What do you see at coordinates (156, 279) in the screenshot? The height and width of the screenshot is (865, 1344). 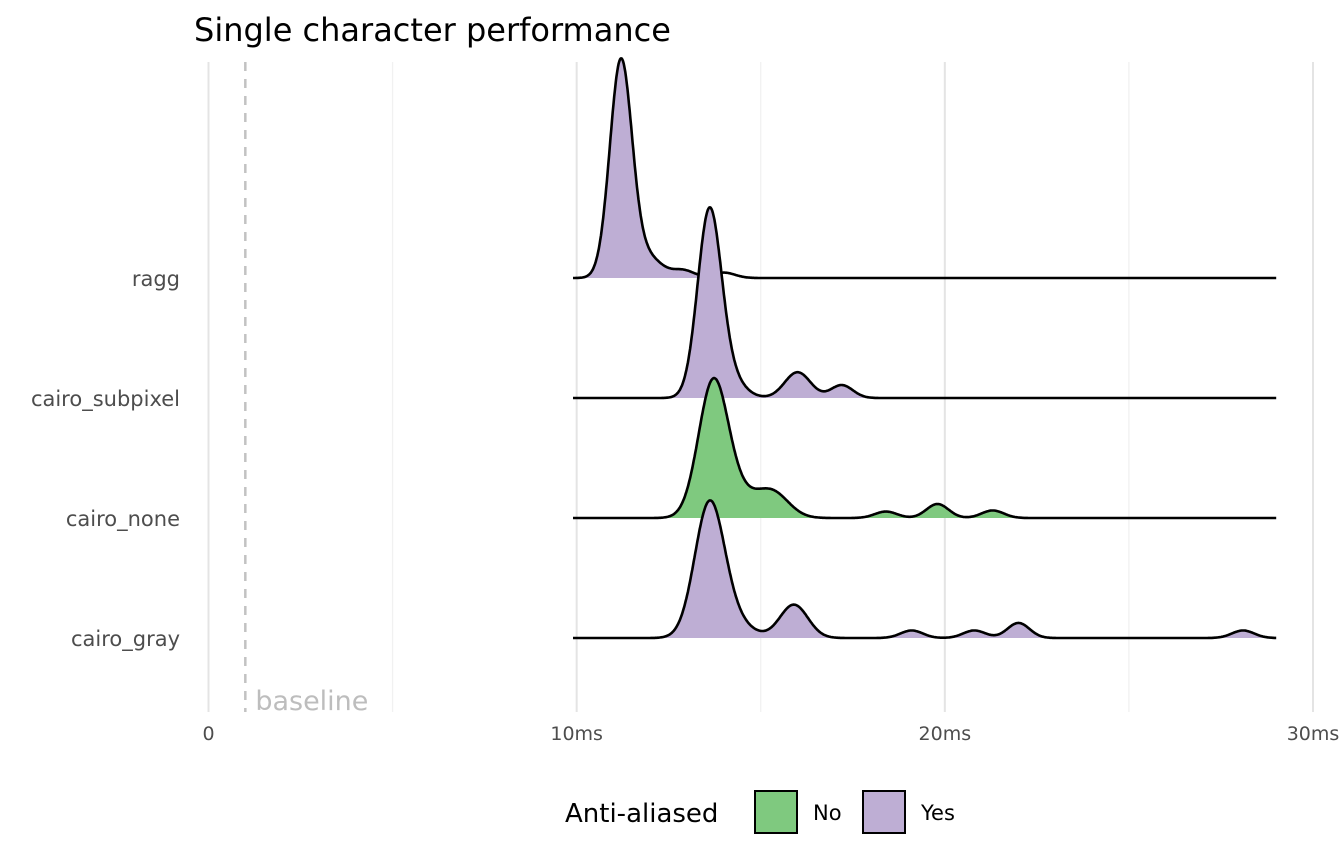 I see `y-tick-label-ragg: ragg` at bounding box center [156, 279].